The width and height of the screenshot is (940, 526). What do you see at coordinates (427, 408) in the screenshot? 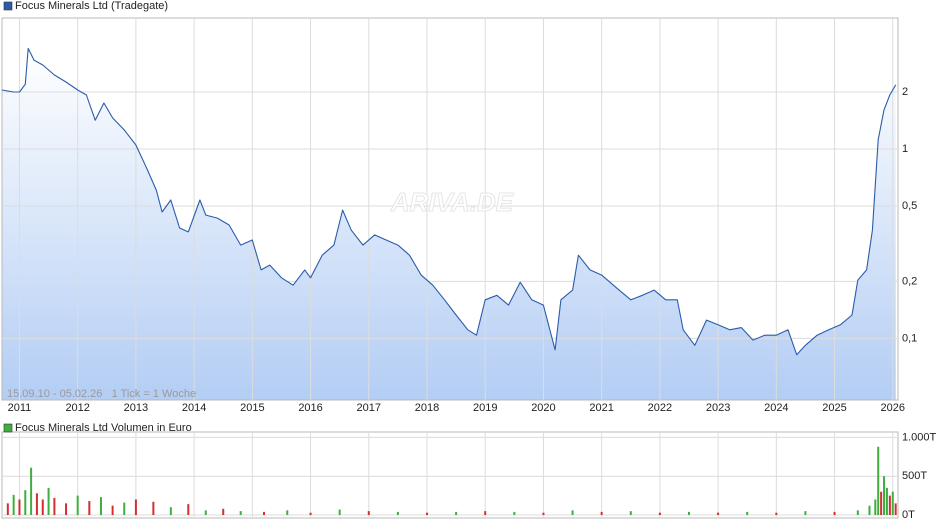
I see `x-tick-label: 2018` at bounding box center [427, 408].